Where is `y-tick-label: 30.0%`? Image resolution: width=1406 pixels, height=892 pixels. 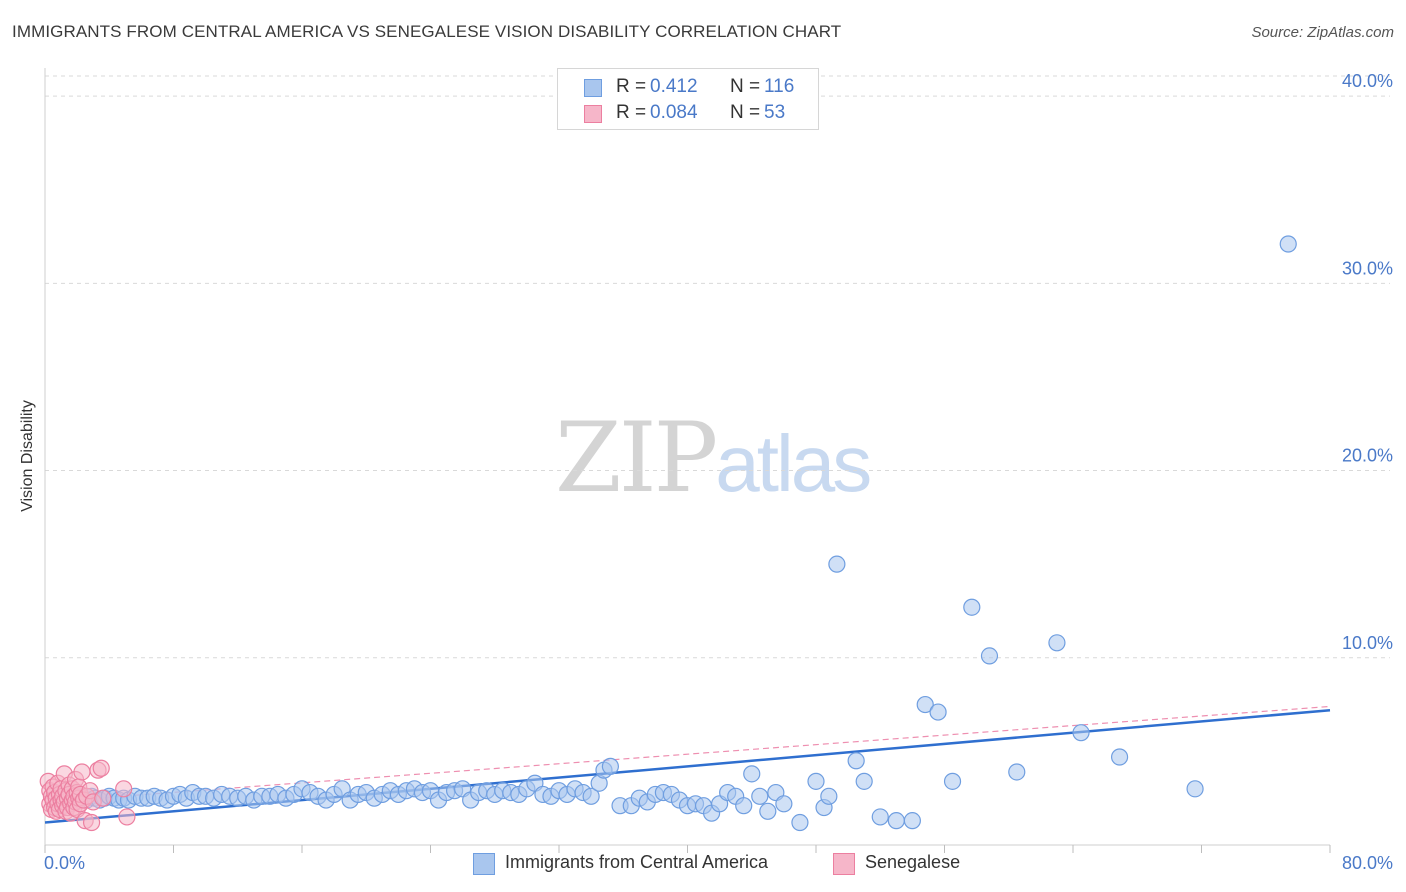 y-tick-label: 30.0% is located at coordinates (1367, 268).